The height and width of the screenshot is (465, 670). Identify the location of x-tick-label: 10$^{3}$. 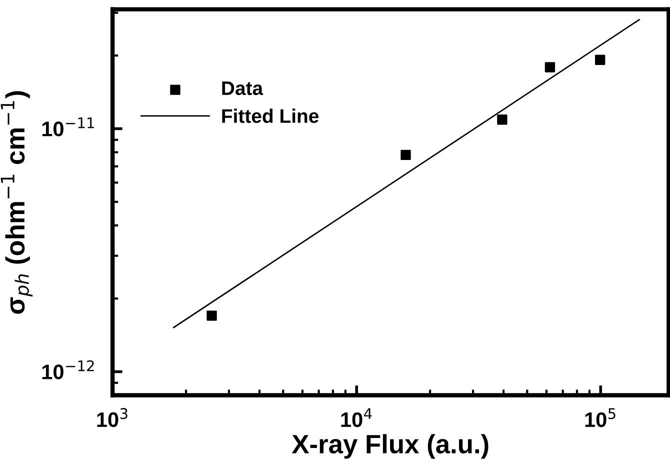
(112, 418).